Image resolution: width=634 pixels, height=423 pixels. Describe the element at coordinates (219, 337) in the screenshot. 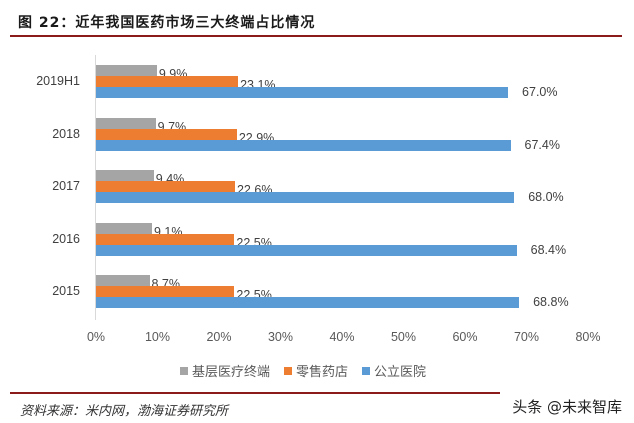

I see `x-tick-label: 20%` at that location.